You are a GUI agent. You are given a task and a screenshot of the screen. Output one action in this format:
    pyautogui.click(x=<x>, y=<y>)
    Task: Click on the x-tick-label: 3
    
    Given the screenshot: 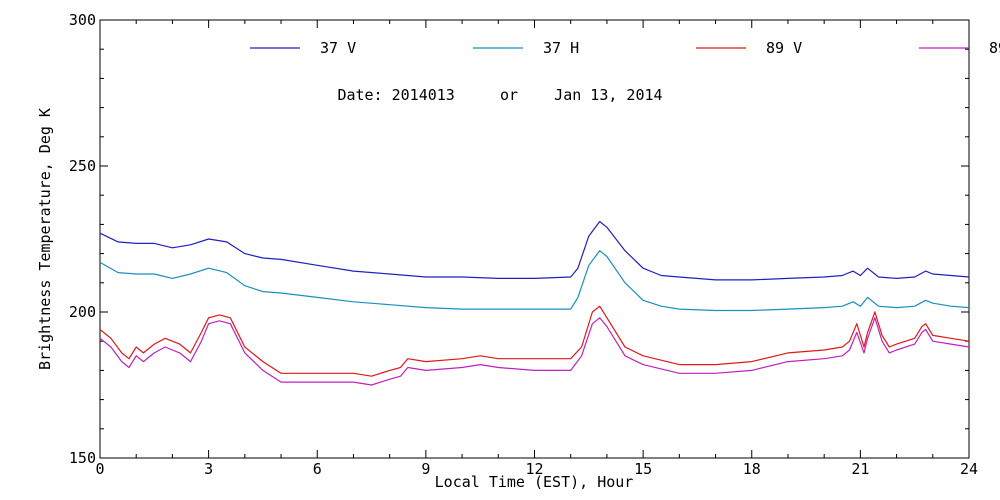 What is the action you would take?
    pyautogui.click(x=208, y=469)
    